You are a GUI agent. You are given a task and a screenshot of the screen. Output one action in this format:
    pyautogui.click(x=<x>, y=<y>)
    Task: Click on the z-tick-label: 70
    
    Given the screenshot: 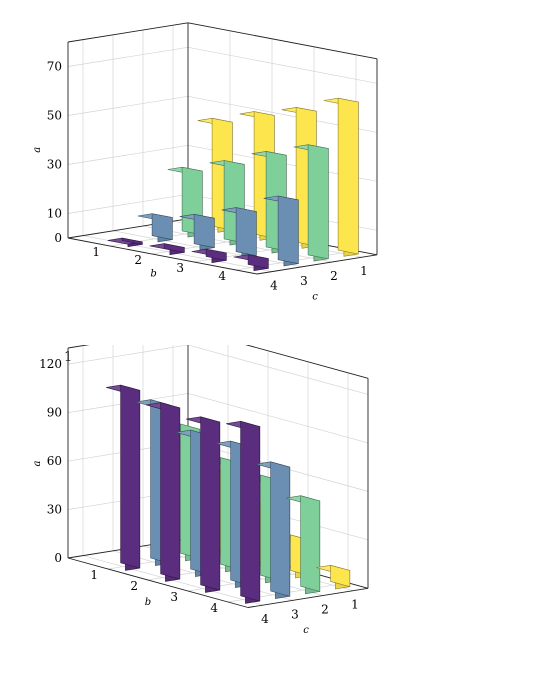 What is the action you would take?
    pyautogui.click(x=54, y=67)
    